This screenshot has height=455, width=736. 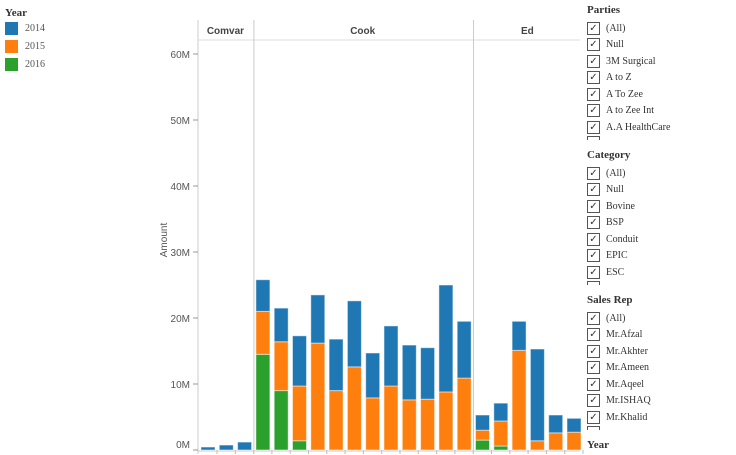 What do you see at coordinates (482, 435) in the screenshot?
I see `bar-ed-1-2015` at bounding box center [482, 435].